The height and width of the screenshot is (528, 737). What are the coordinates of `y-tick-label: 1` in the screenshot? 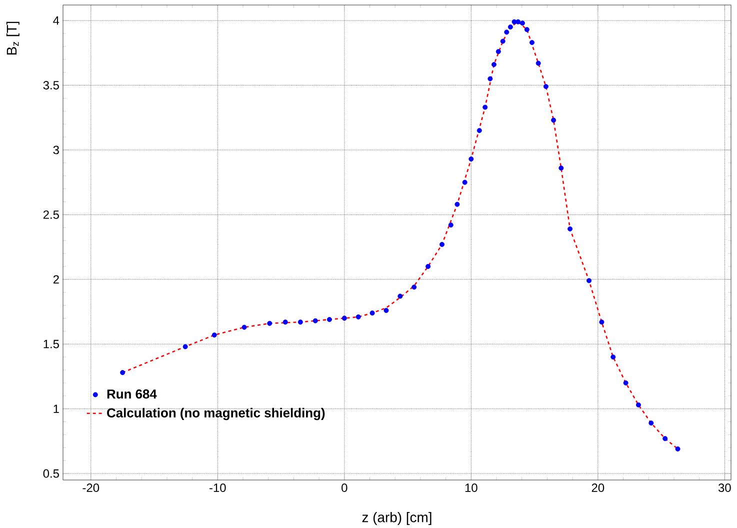 It's located at (56, 408).